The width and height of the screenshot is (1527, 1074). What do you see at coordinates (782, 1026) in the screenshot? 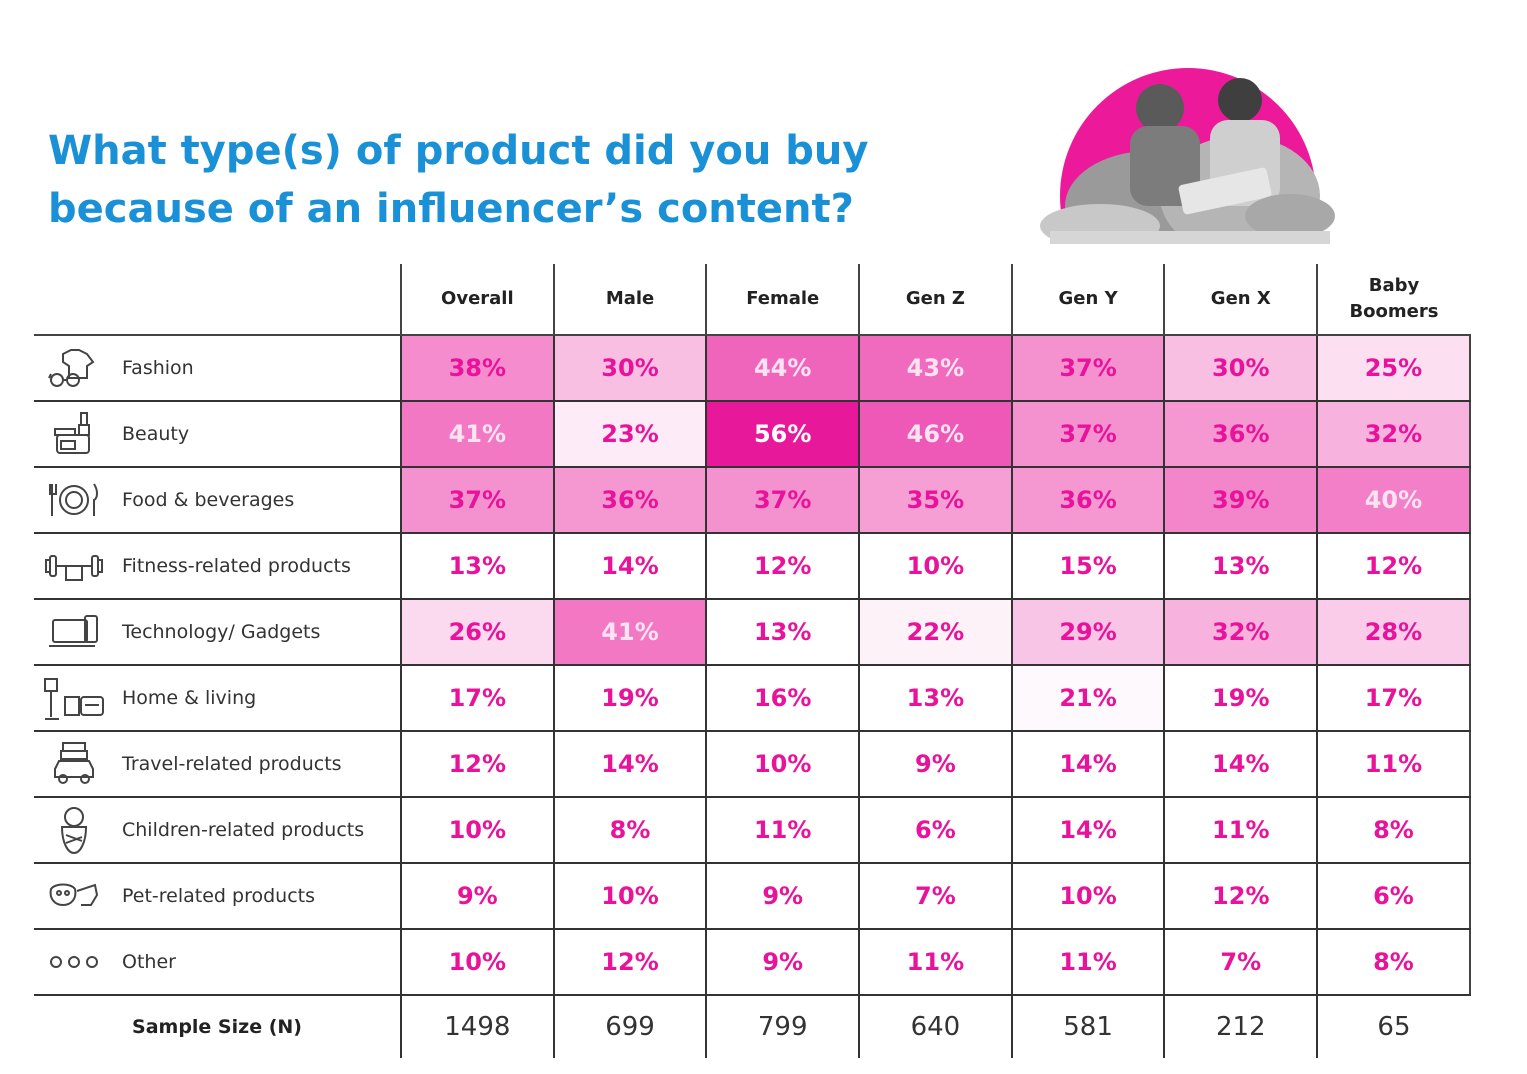
I see `sample-size-female: 799` at bounding box center [782, 1026].